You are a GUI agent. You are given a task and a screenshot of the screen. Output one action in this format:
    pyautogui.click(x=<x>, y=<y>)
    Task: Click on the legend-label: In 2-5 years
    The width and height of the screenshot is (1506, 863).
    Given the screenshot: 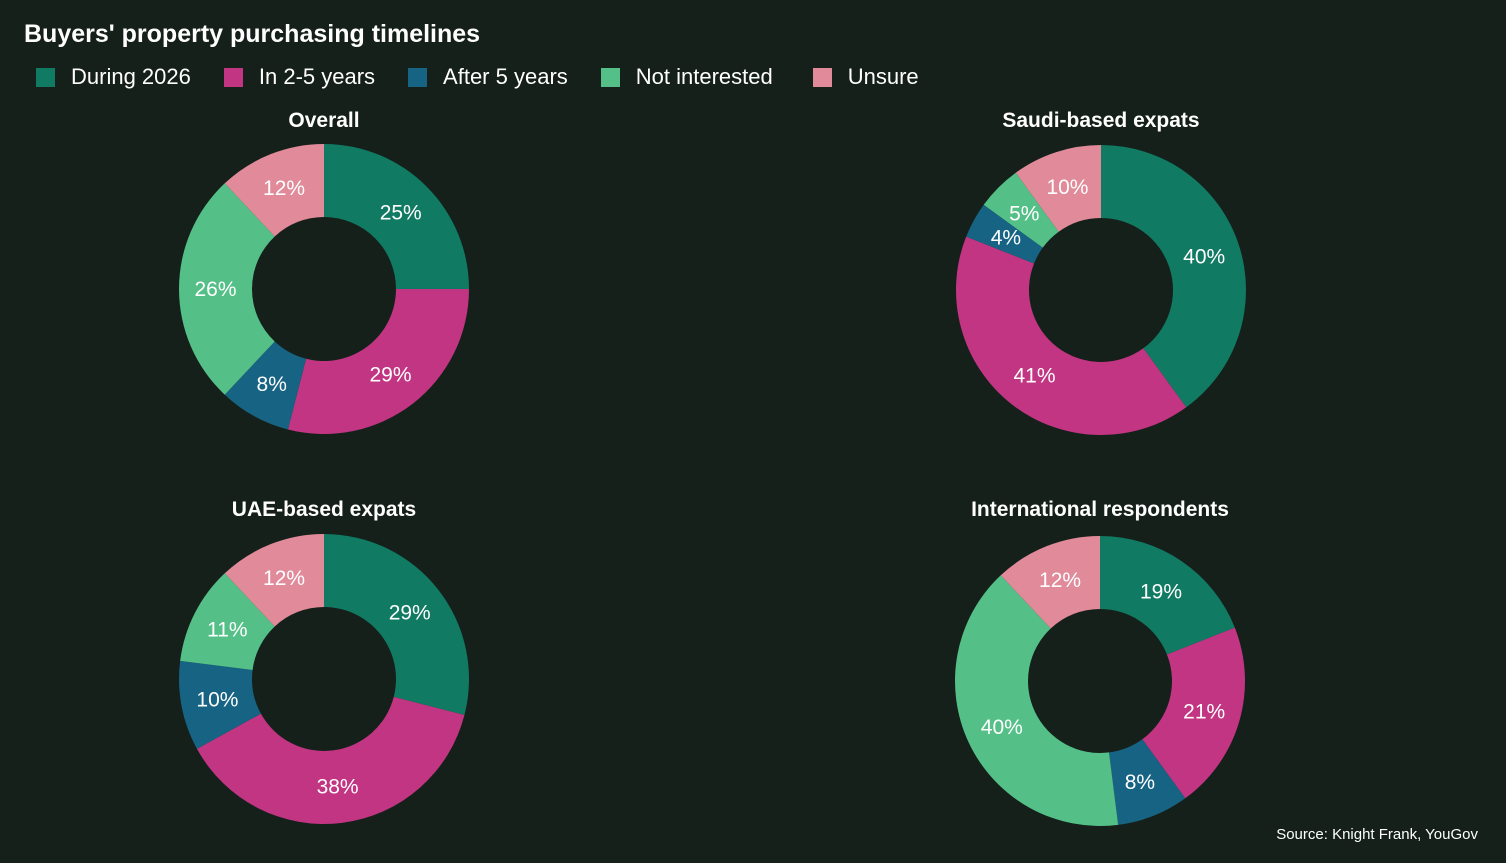 What is the action you would take?
    pyautogui.click(x=317, y=76)
    